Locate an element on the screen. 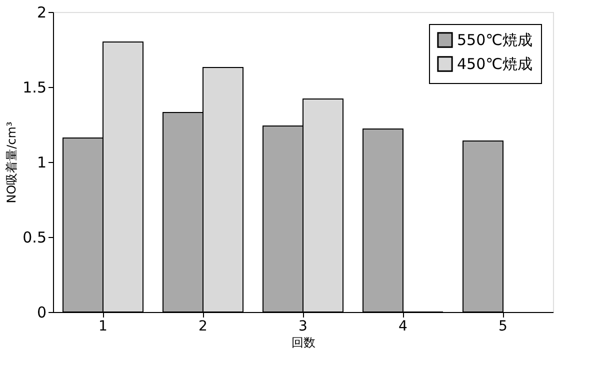  x-tick-label: 4 is located at coordinates (403, 326).